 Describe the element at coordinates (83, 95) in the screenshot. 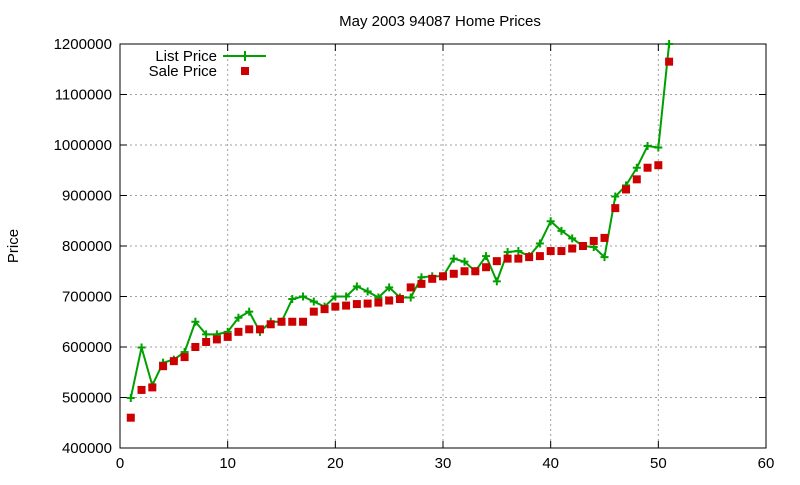

I see `y-tick-label: 1100000` at that location.